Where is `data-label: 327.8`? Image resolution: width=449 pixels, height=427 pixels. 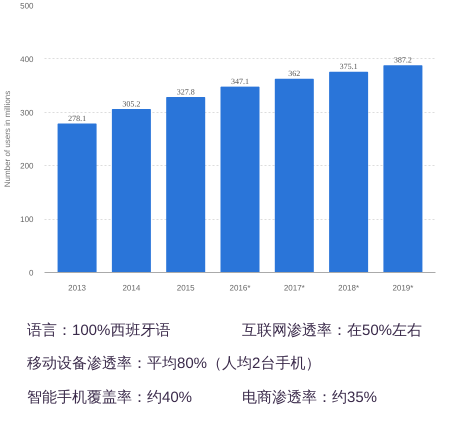
data-label: 327.8 is located at coordinates (185, 91).